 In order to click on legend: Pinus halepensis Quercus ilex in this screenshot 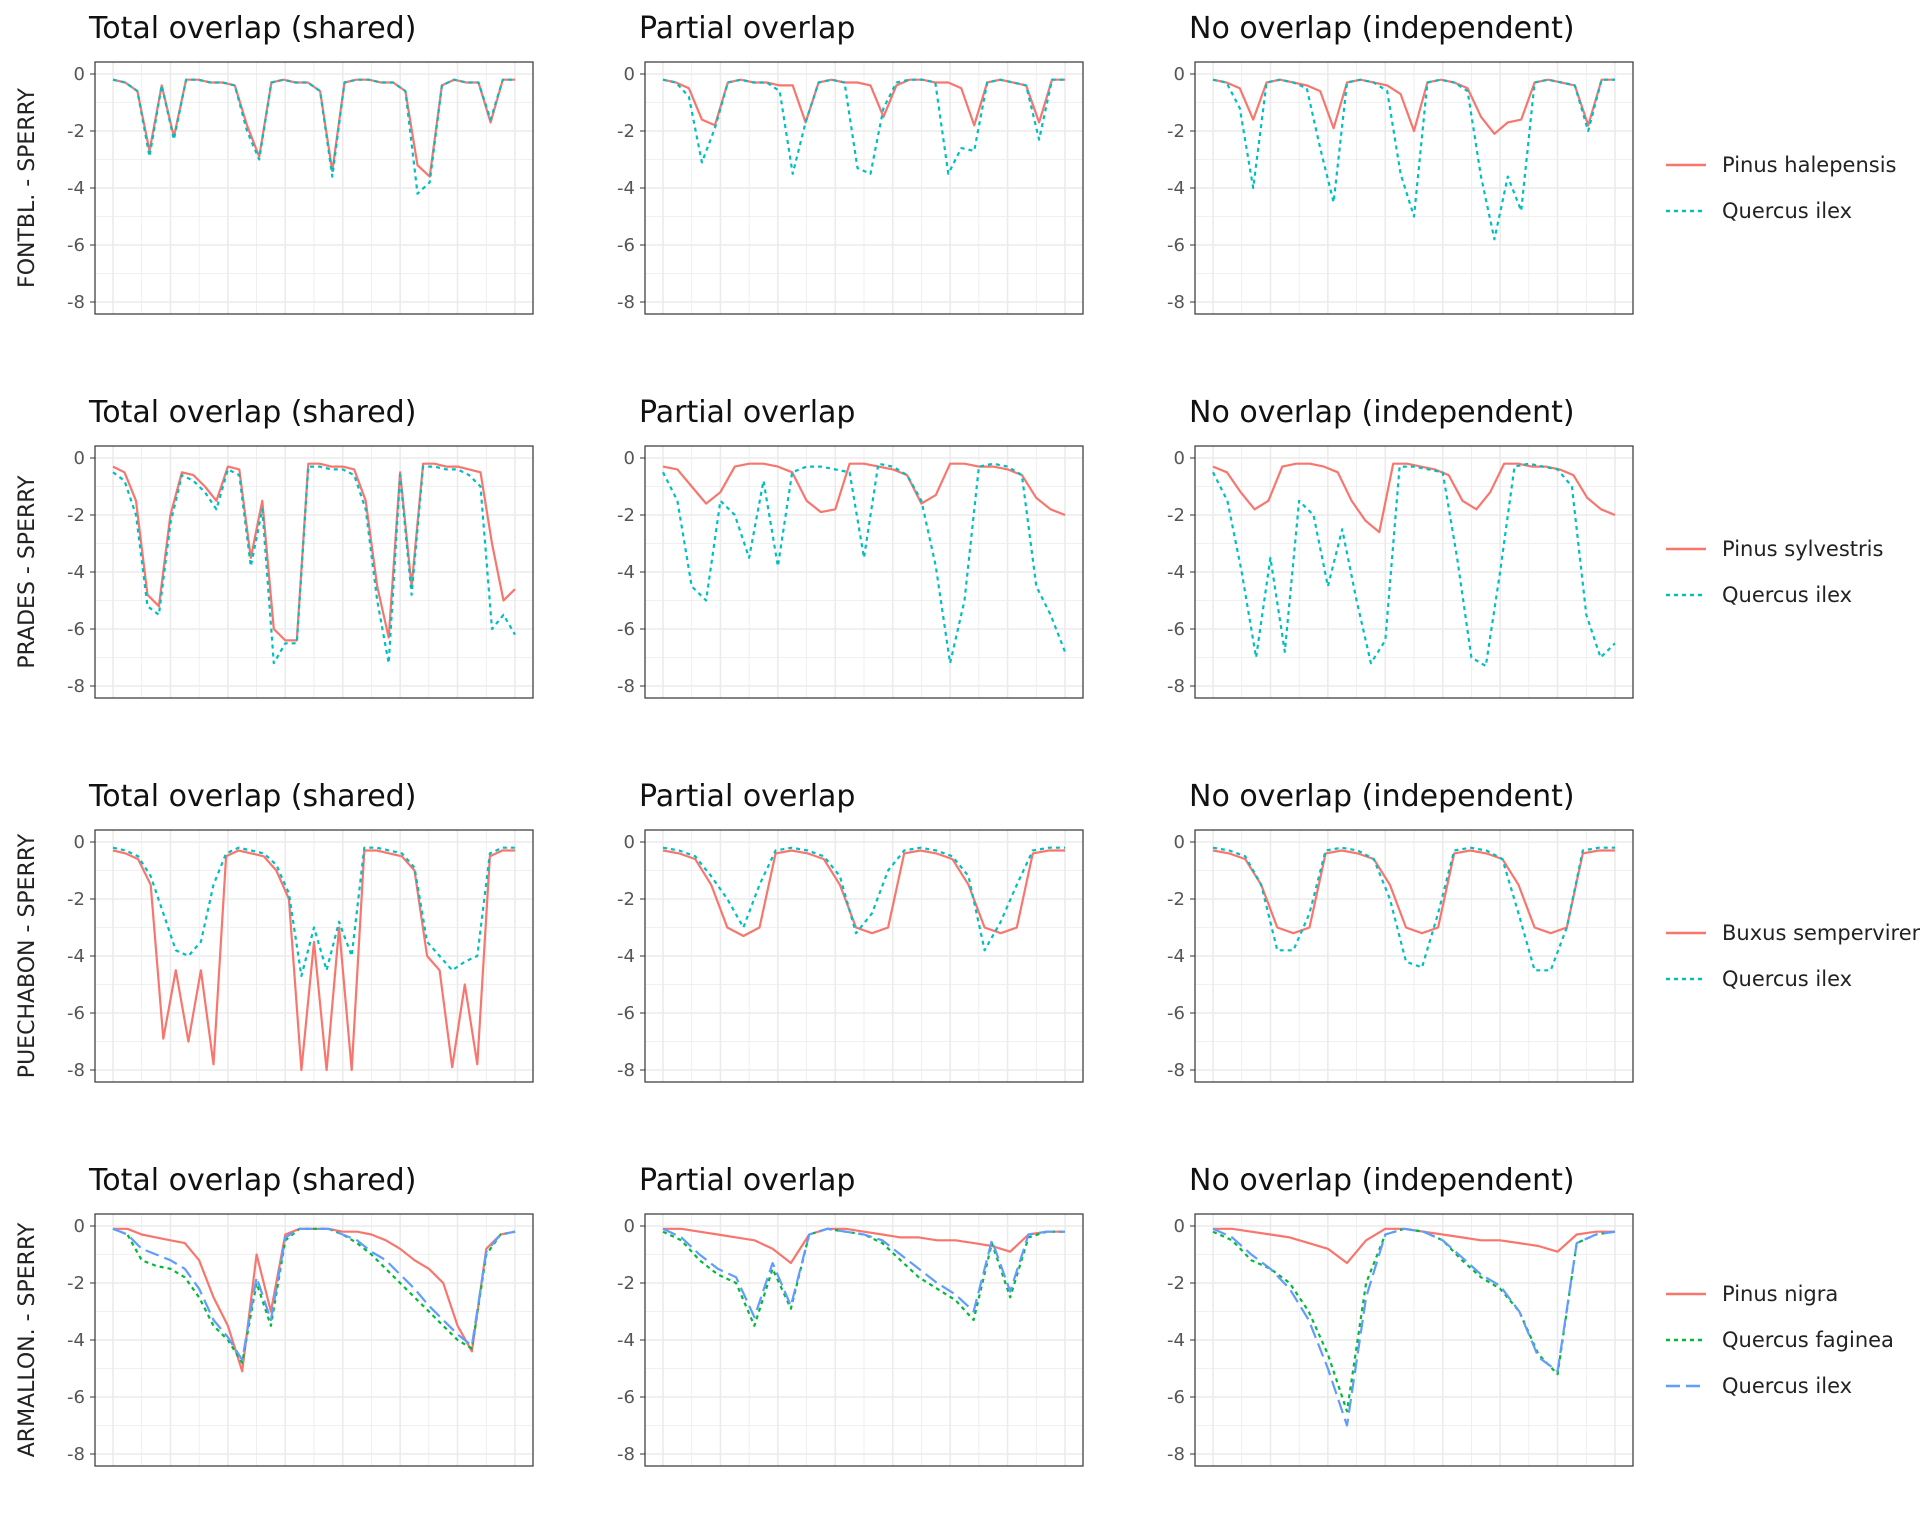, I will do `click(1781, 188)`.